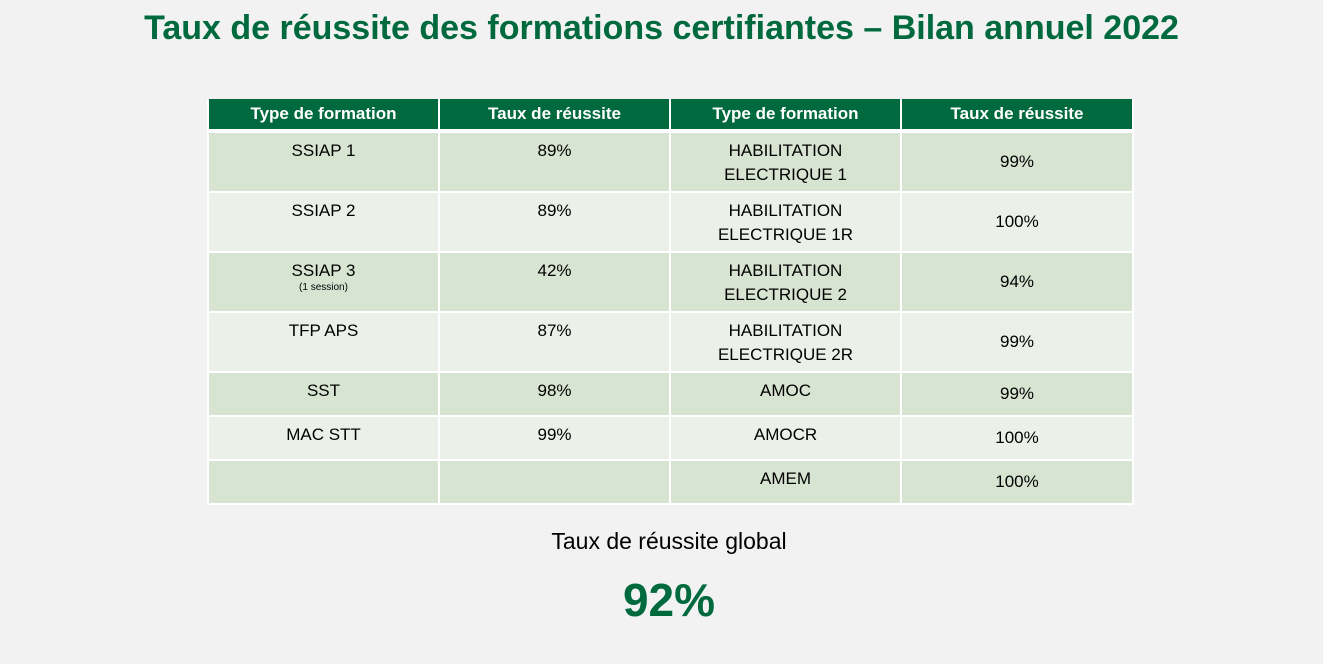 This screenshot has height=664, width=1323. Describe the element at coordinates (554, 438) in the screenshot. I see `left-rate-cell: 99%` at that location.